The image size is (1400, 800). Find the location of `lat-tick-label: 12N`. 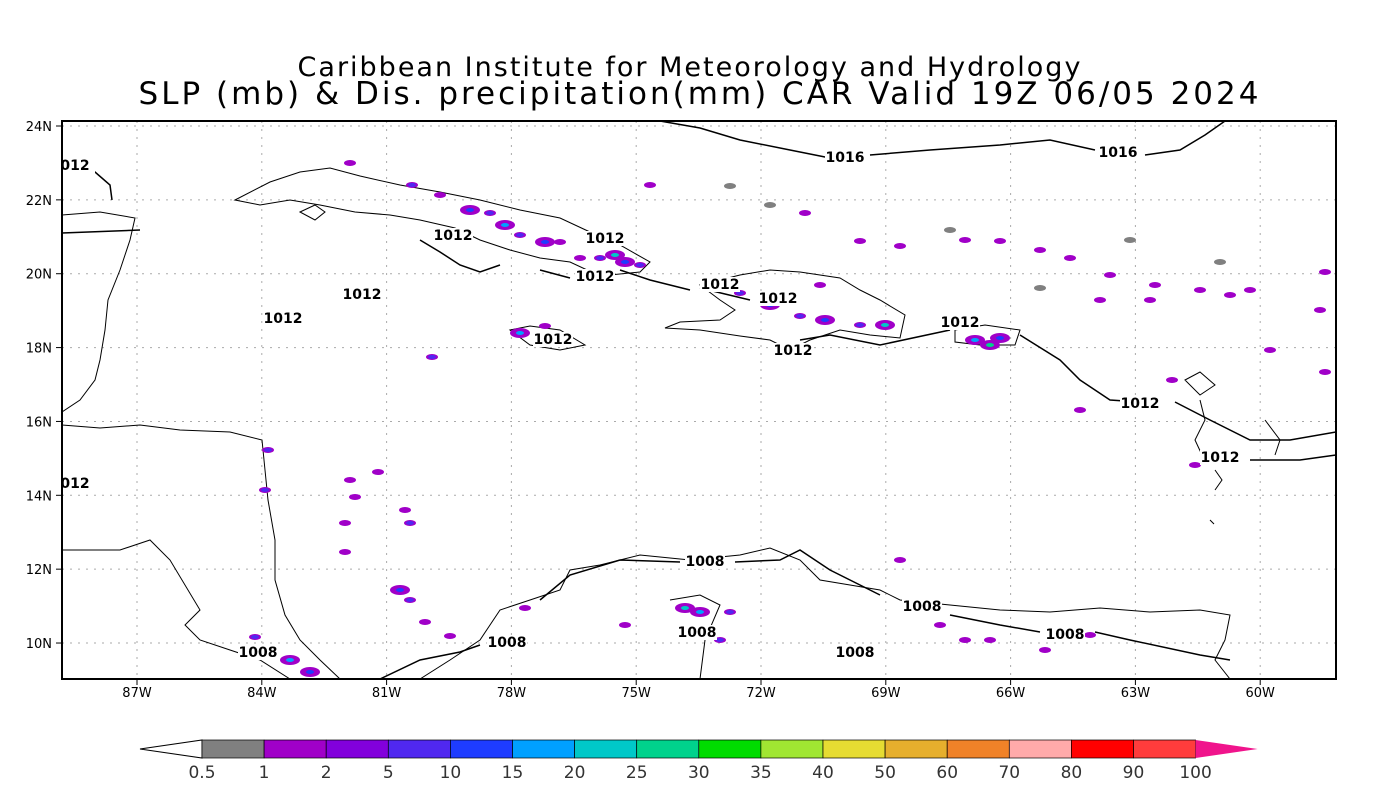

lat-tick-label: 12N is located at coordinates (39, 570).